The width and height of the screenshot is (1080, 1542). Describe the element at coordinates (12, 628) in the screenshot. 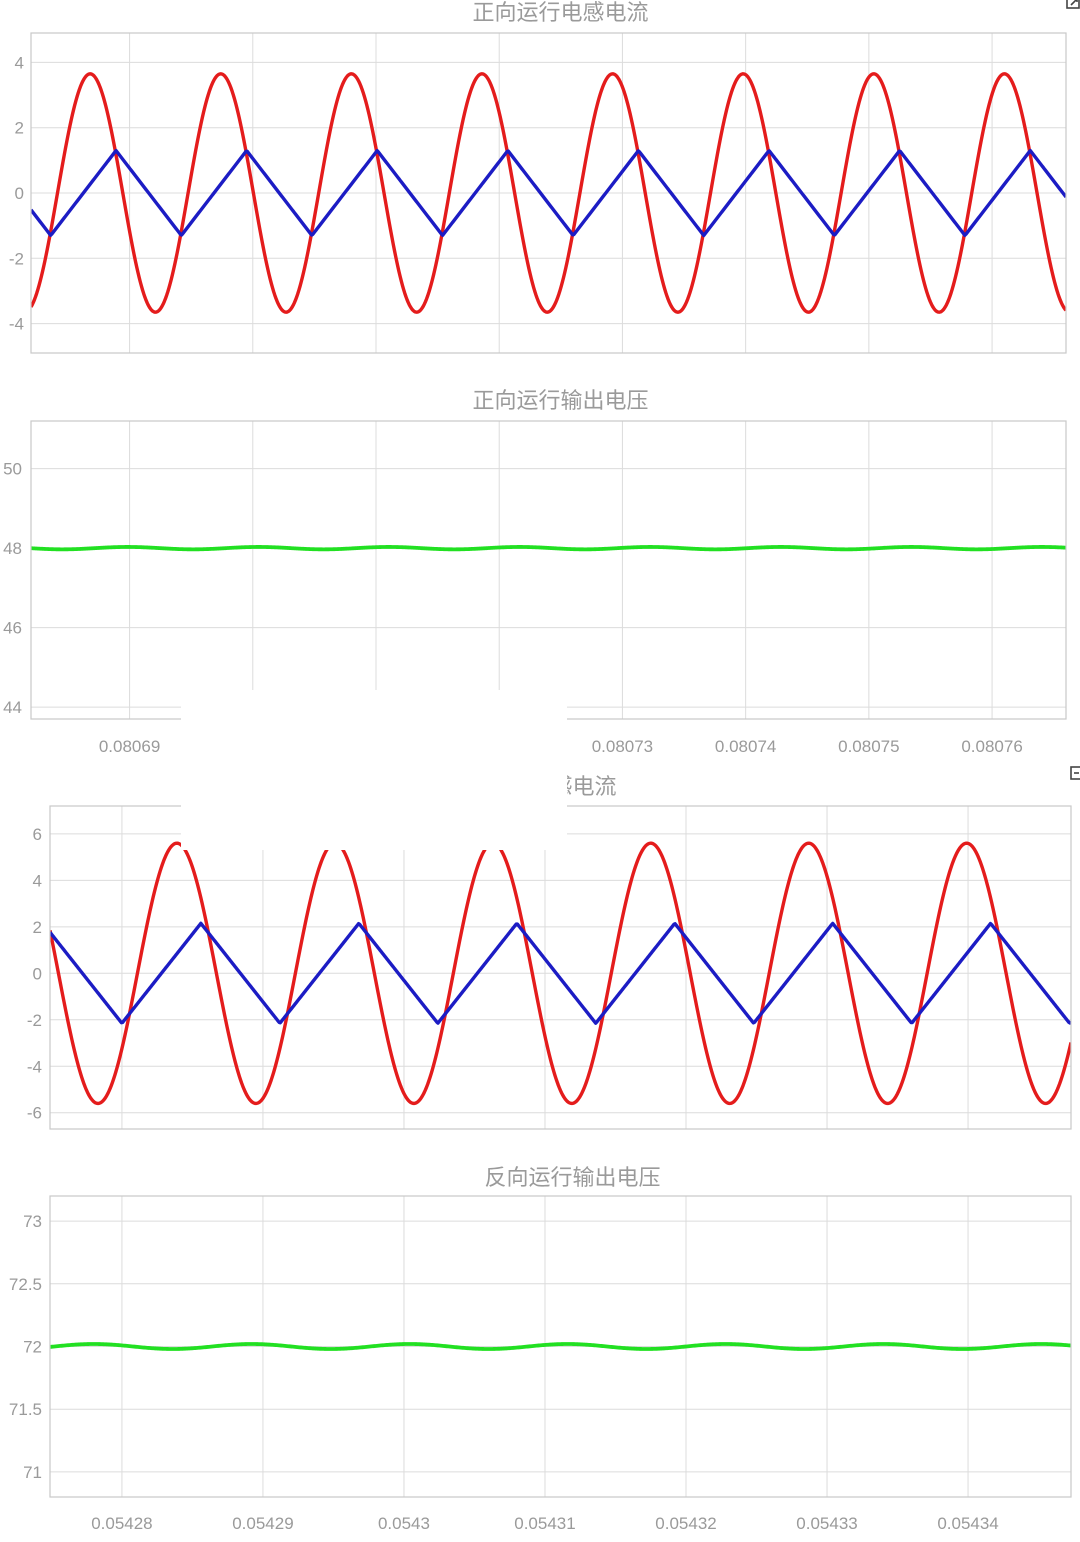

I see `y-tick-label: 46` at that location.